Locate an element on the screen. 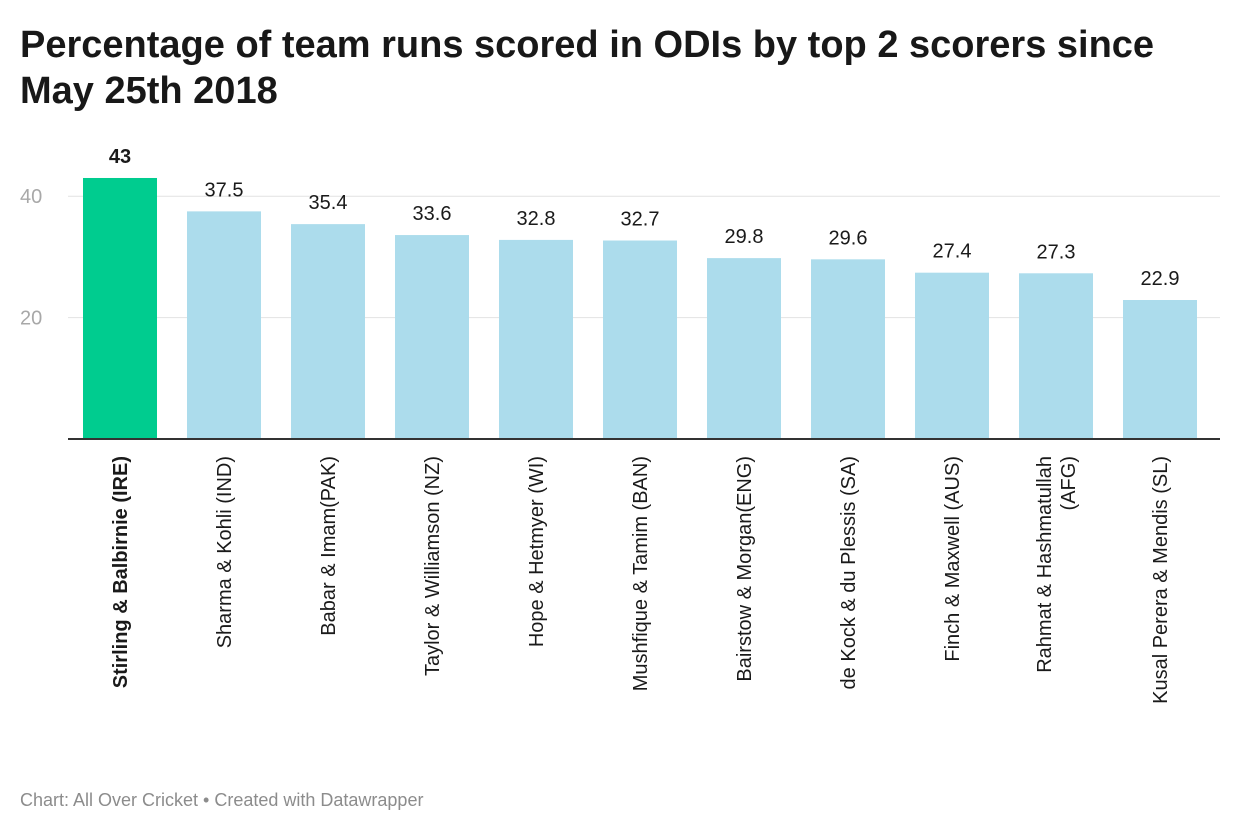 This screenshot has height=840, width=1240. category-label-5: Mushfique & Tamim (BAN) is located at coordinates (641, 573).